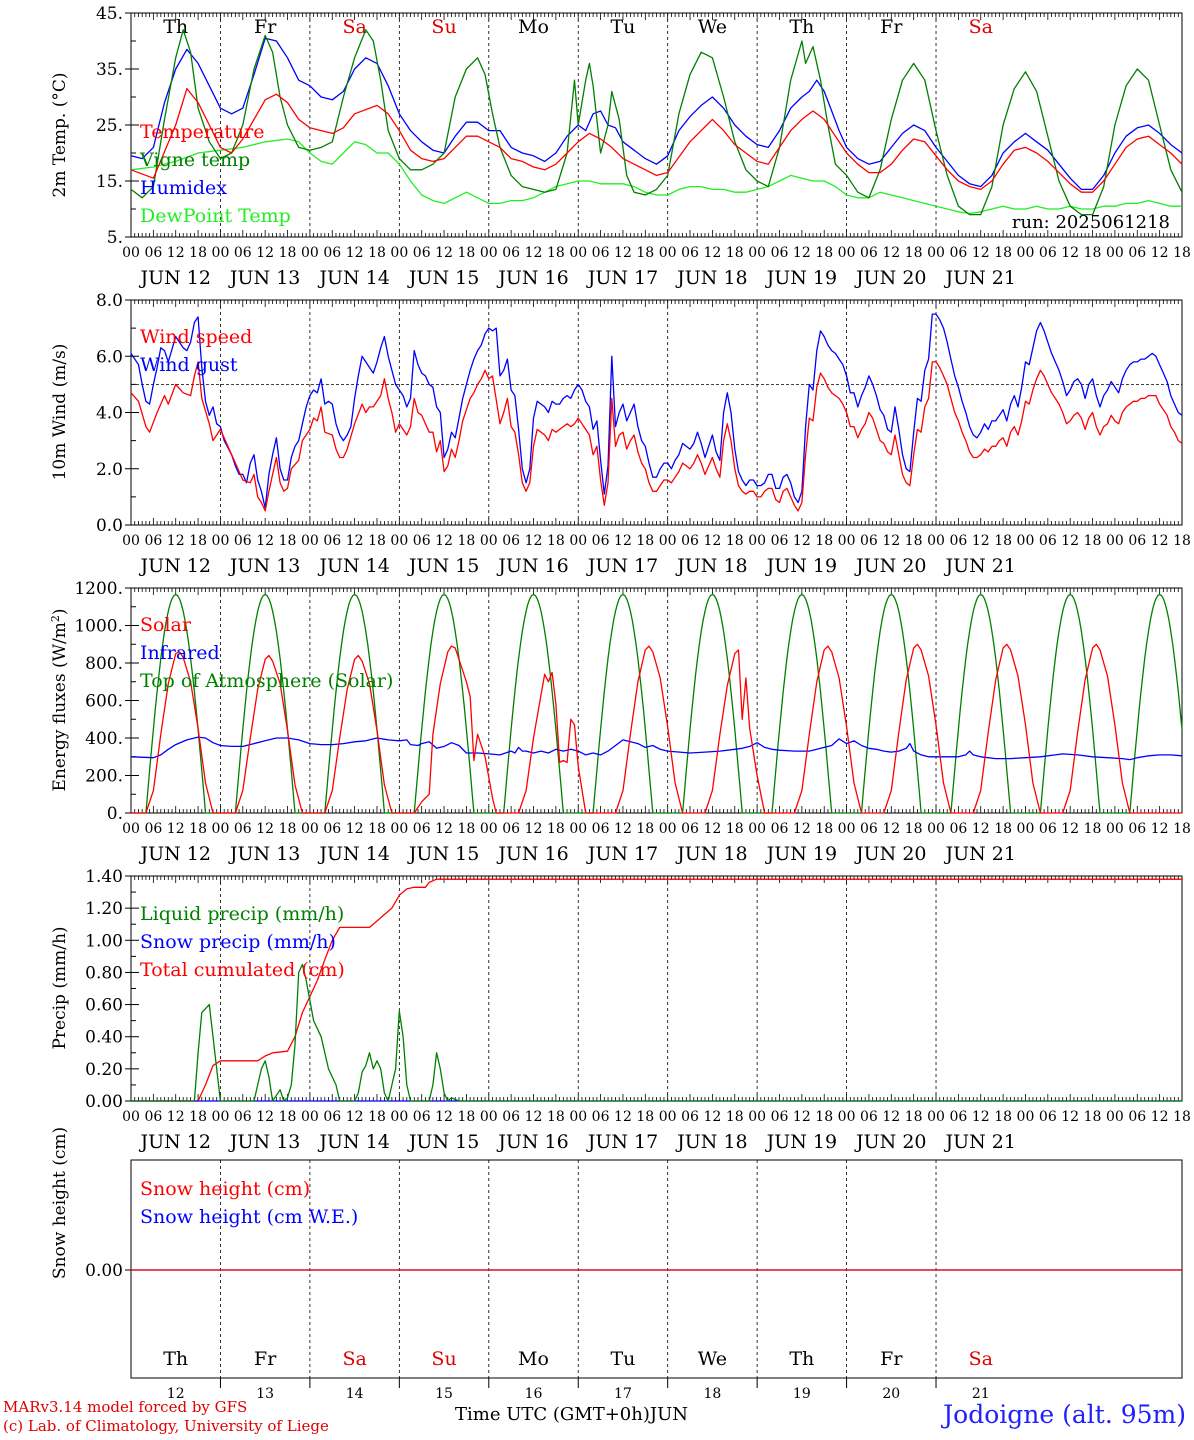 This screenshot has height=1440, width=1194. Describe the element at coordinates (60, 987) in the screenshot. I see `y-axis-title: Precip (mm/h)` at that location.